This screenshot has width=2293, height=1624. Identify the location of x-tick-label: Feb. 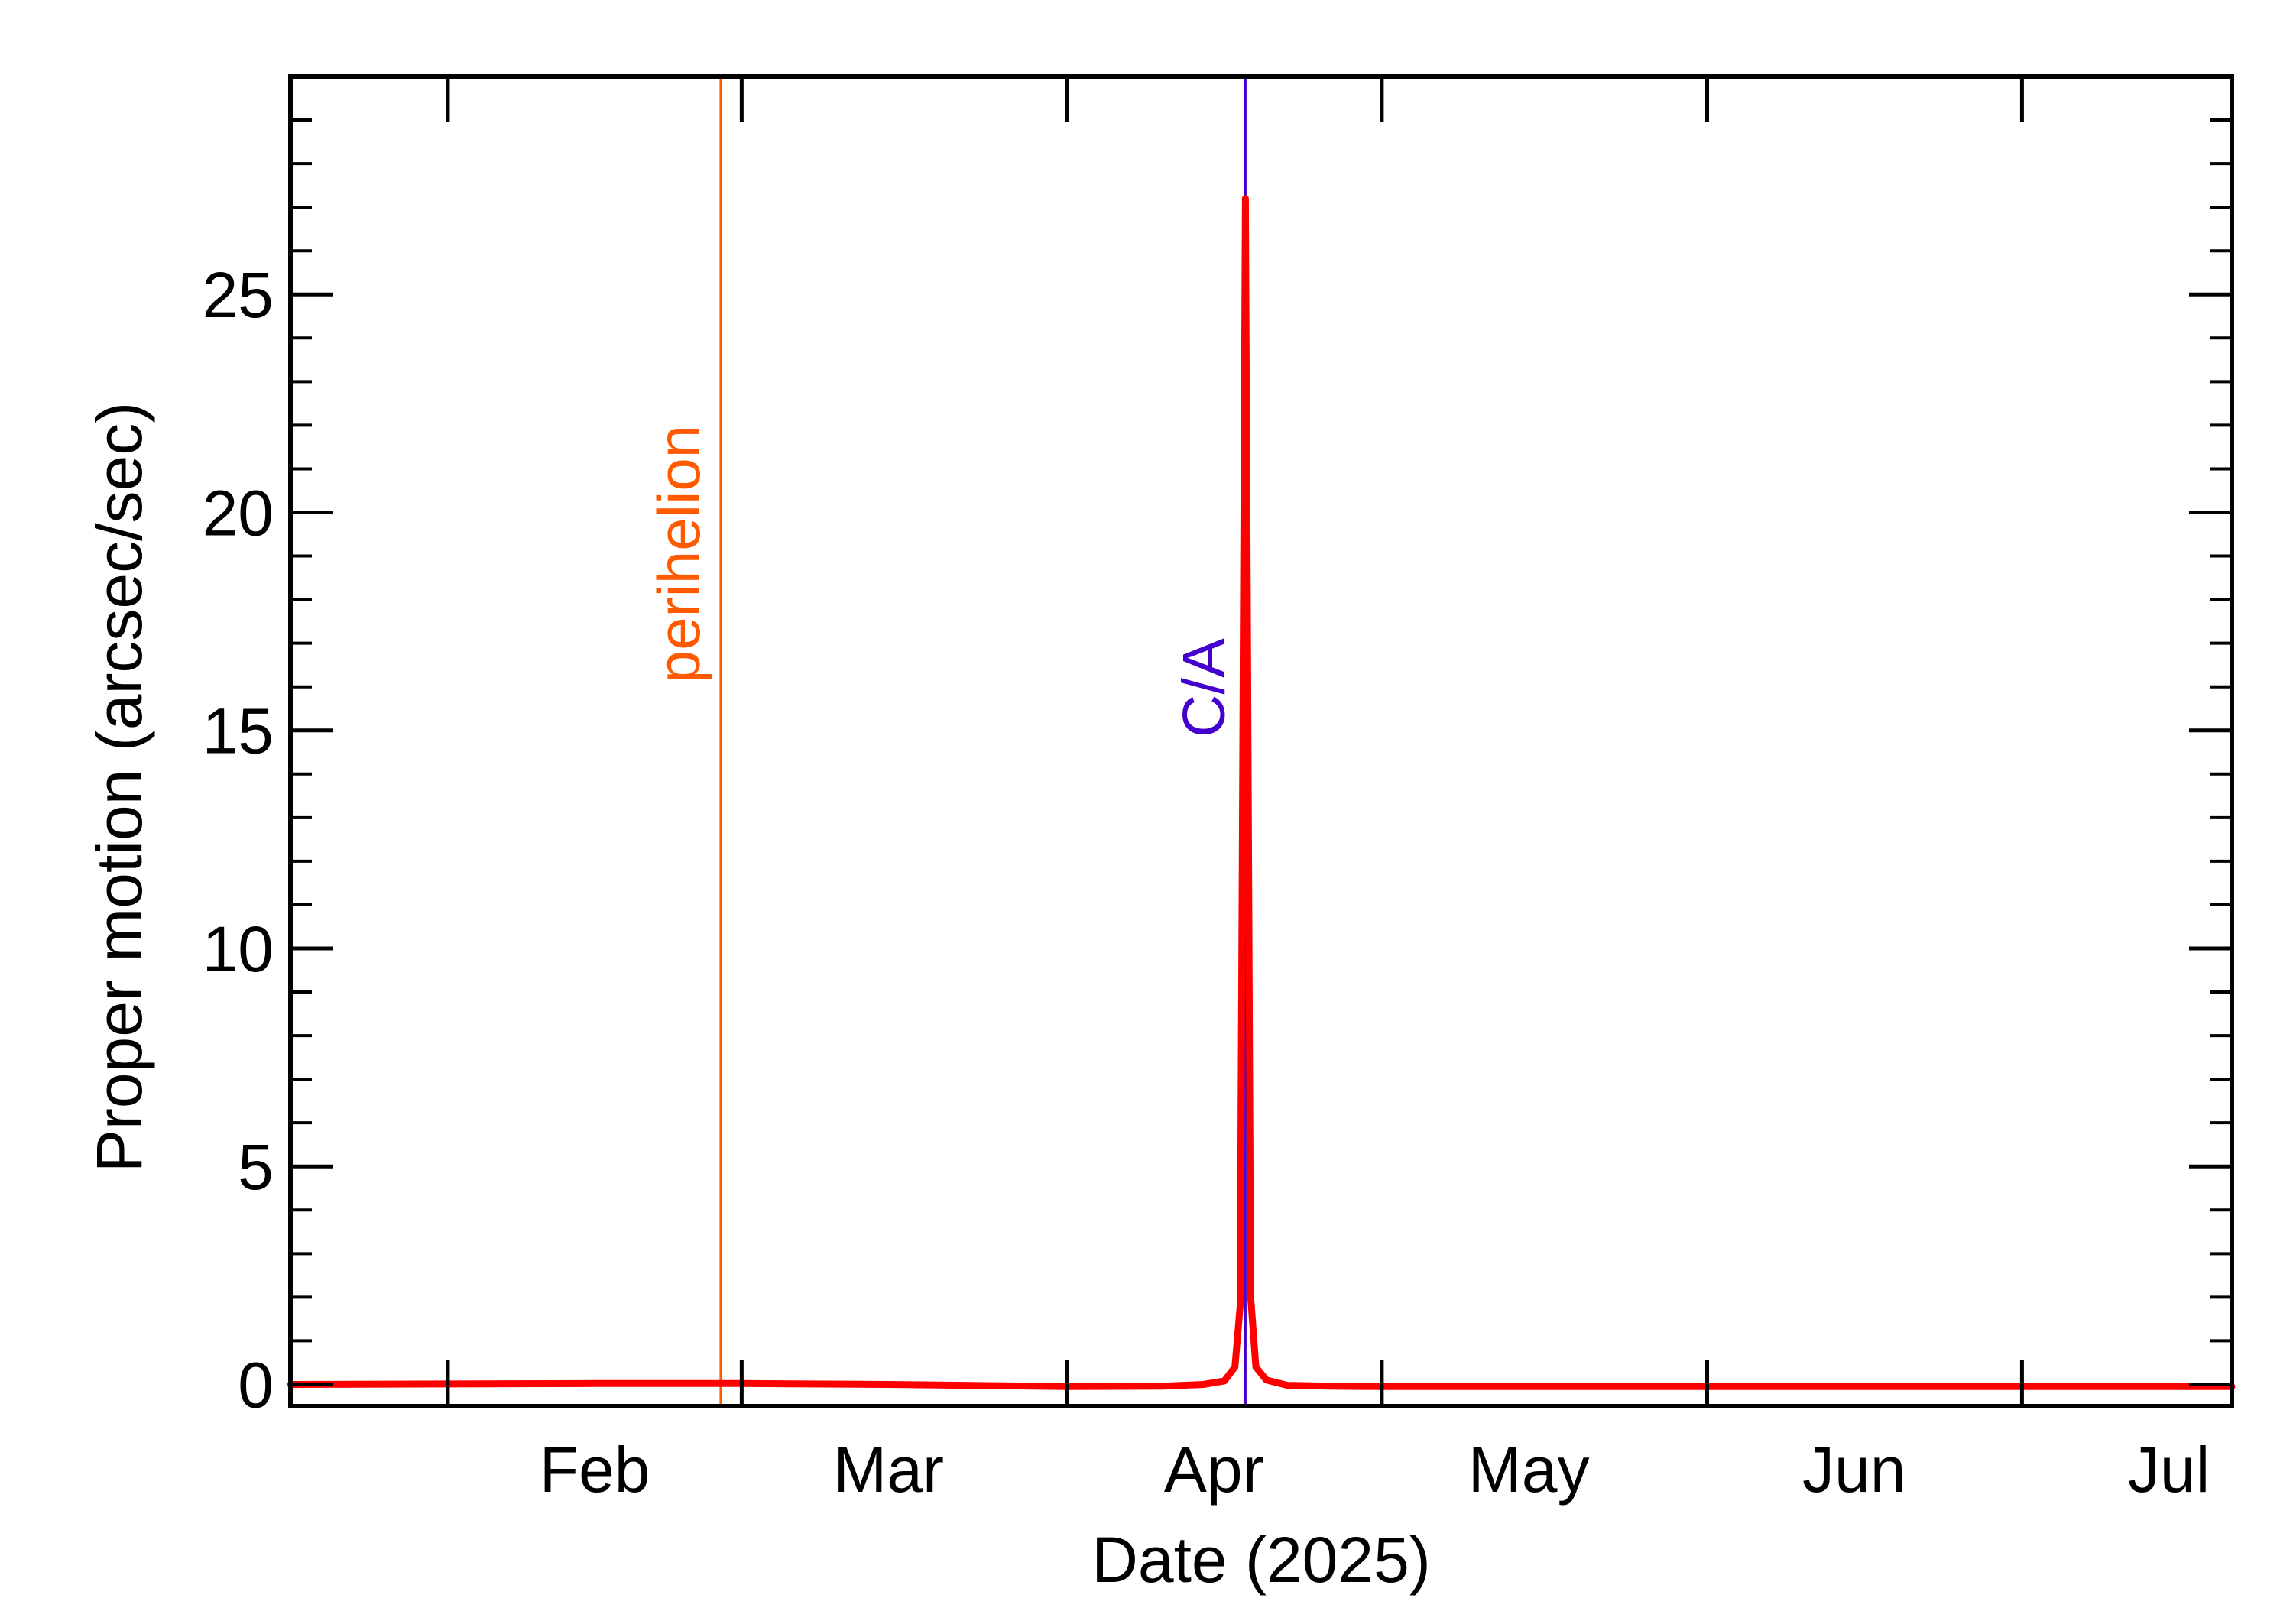
(595, 1470).